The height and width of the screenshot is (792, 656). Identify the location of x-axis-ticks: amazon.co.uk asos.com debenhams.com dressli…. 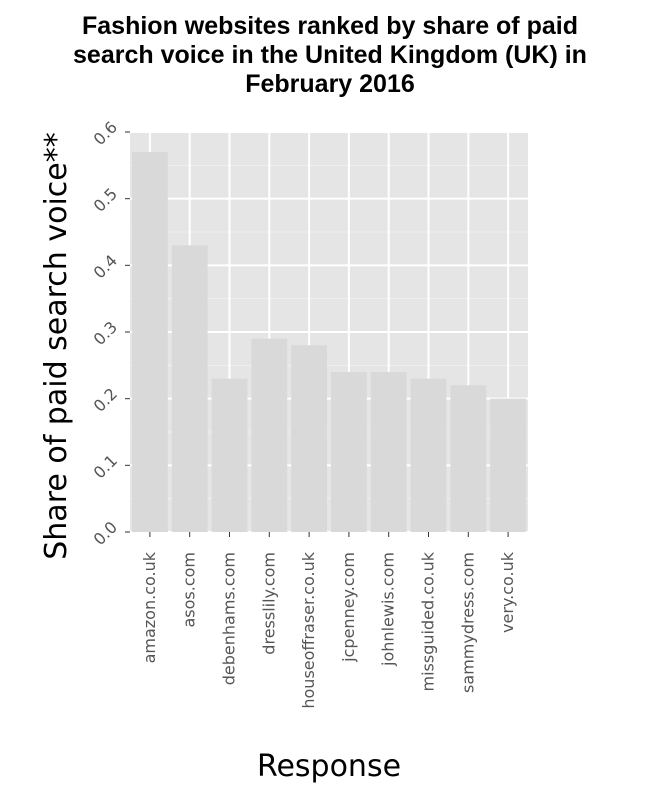
(328, 620).